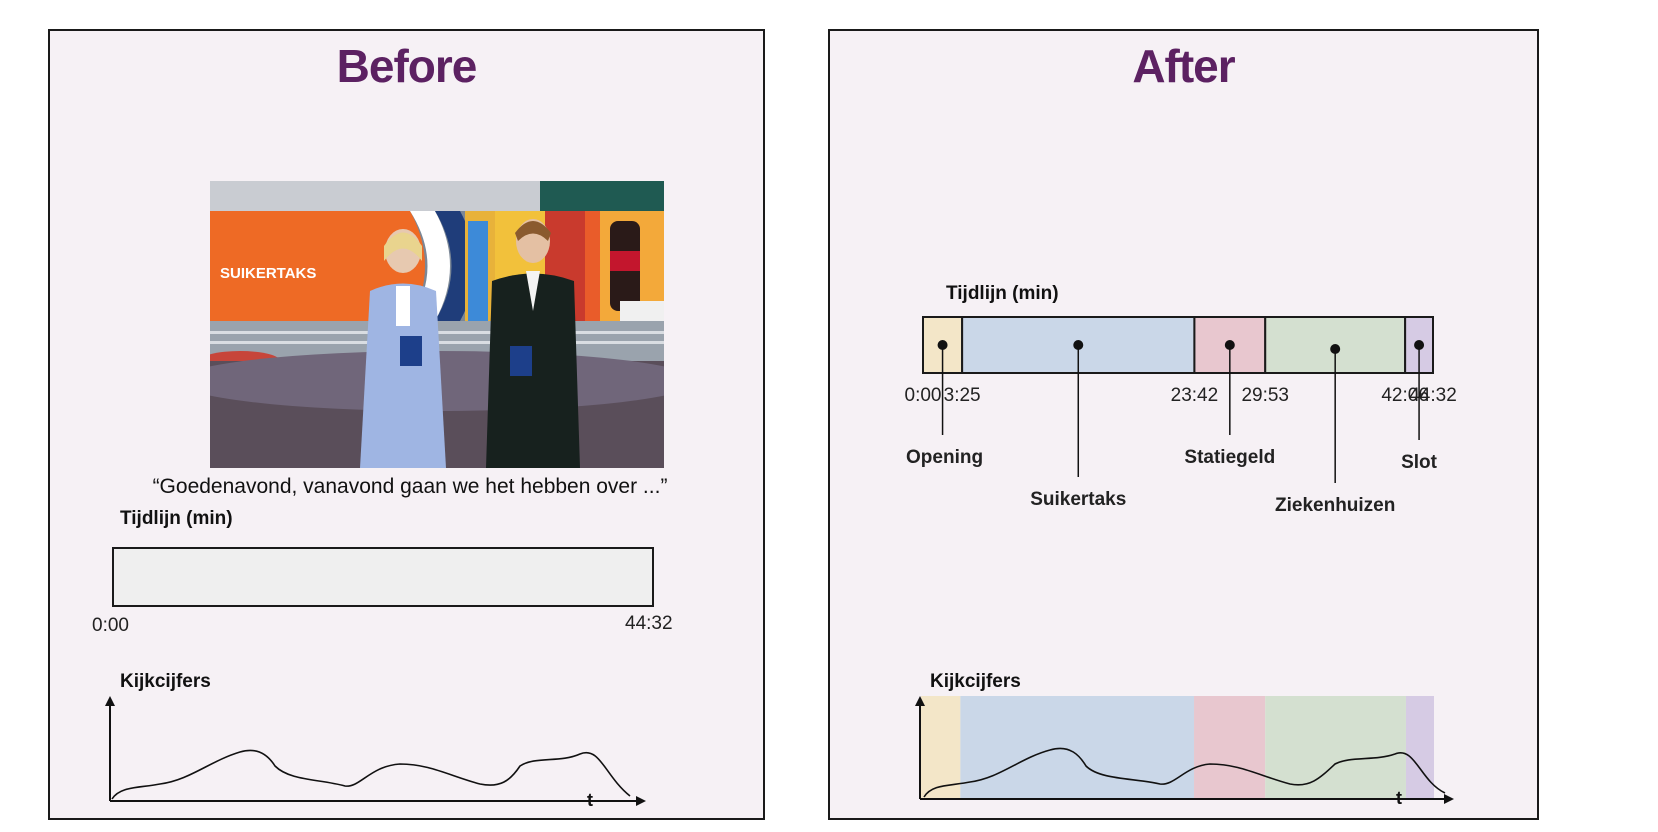  What do you see at coordinates (1002, 293) in the screenshot?
I see `after-timeline-label: Tijdlijn (min)` at bounding box center [1002, 293].